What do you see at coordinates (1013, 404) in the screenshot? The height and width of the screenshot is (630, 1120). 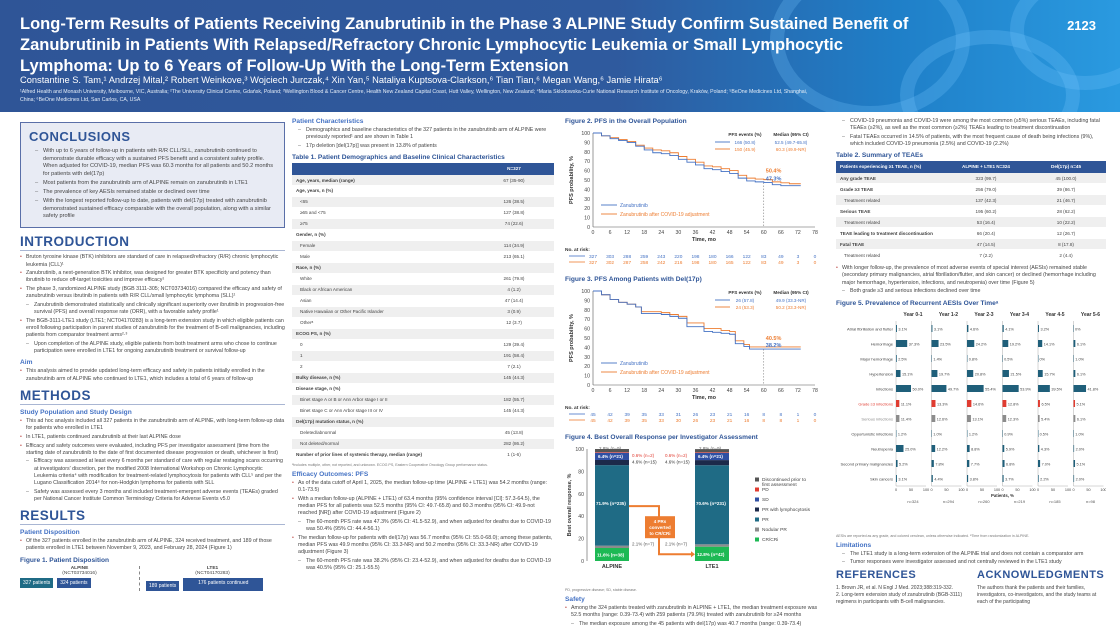 I see `aesi-value: 12.8%` at bounding box center [1013, 404].